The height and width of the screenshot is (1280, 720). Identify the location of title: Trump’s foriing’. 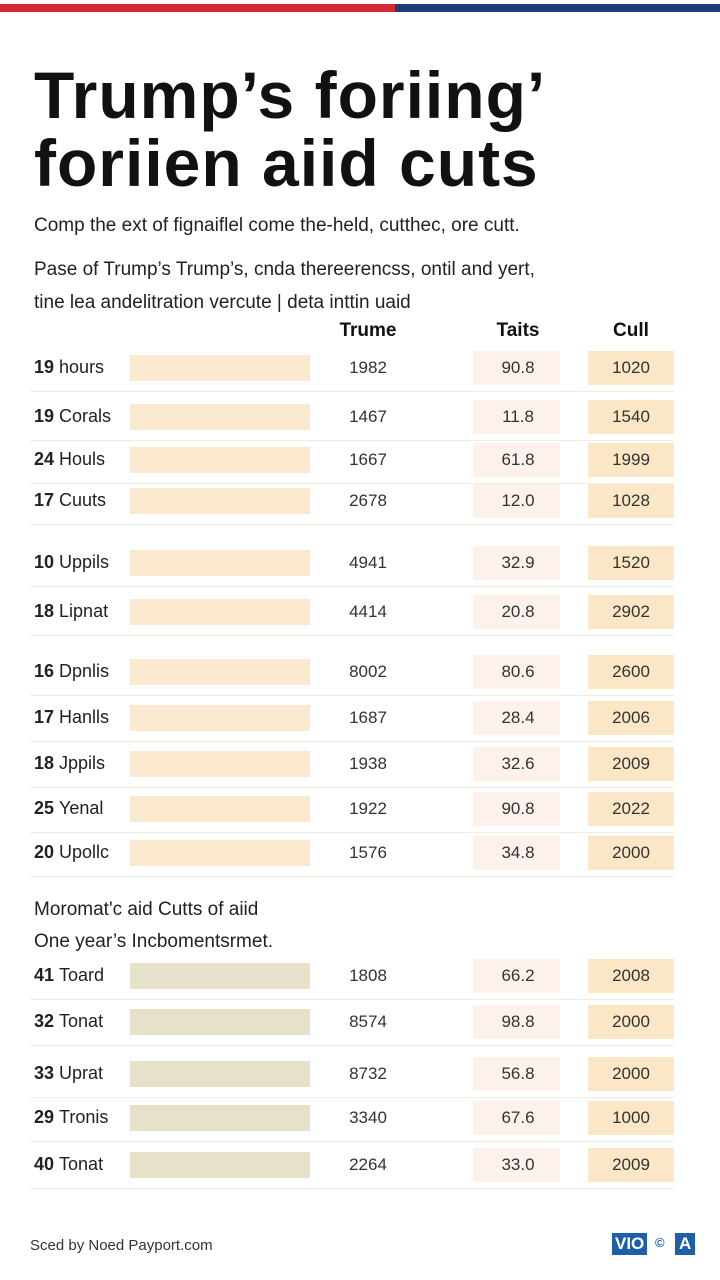
(290, 95).